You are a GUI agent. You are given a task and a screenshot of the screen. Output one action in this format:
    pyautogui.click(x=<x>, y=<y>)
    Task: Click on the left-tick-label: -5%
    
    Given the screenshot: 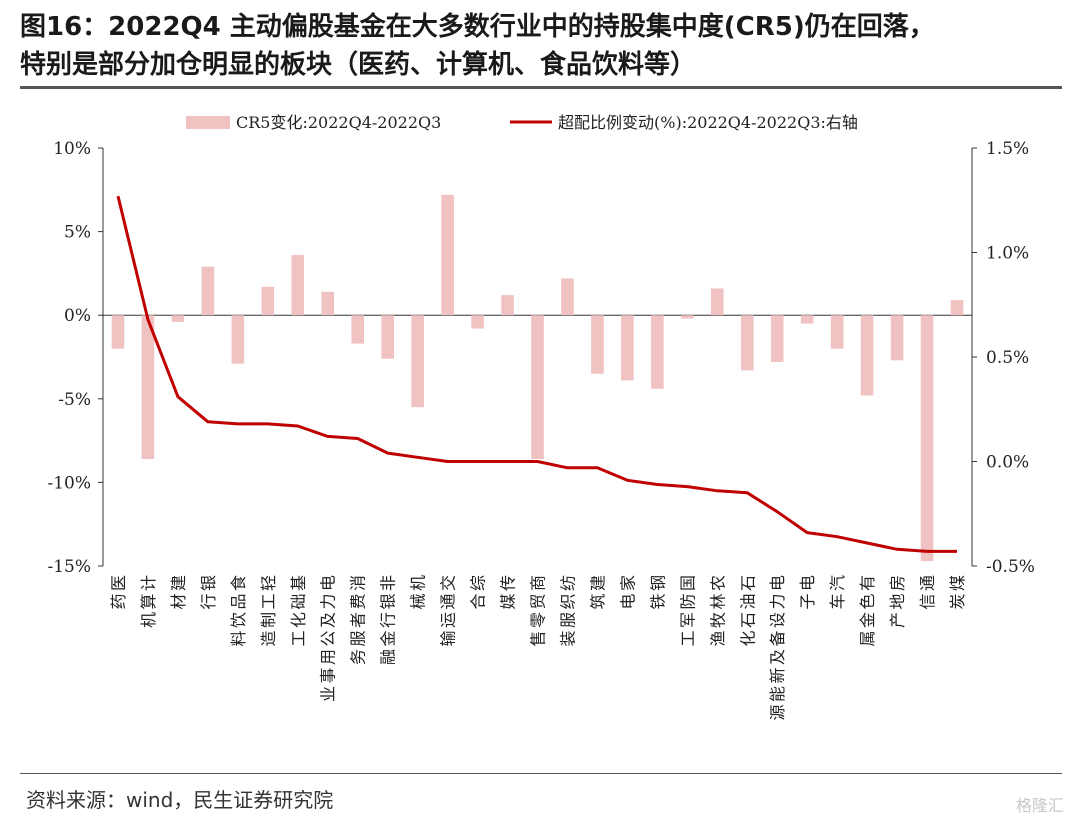 What is the action you would take?
    pyautogui.click(x=74, y=400)
    